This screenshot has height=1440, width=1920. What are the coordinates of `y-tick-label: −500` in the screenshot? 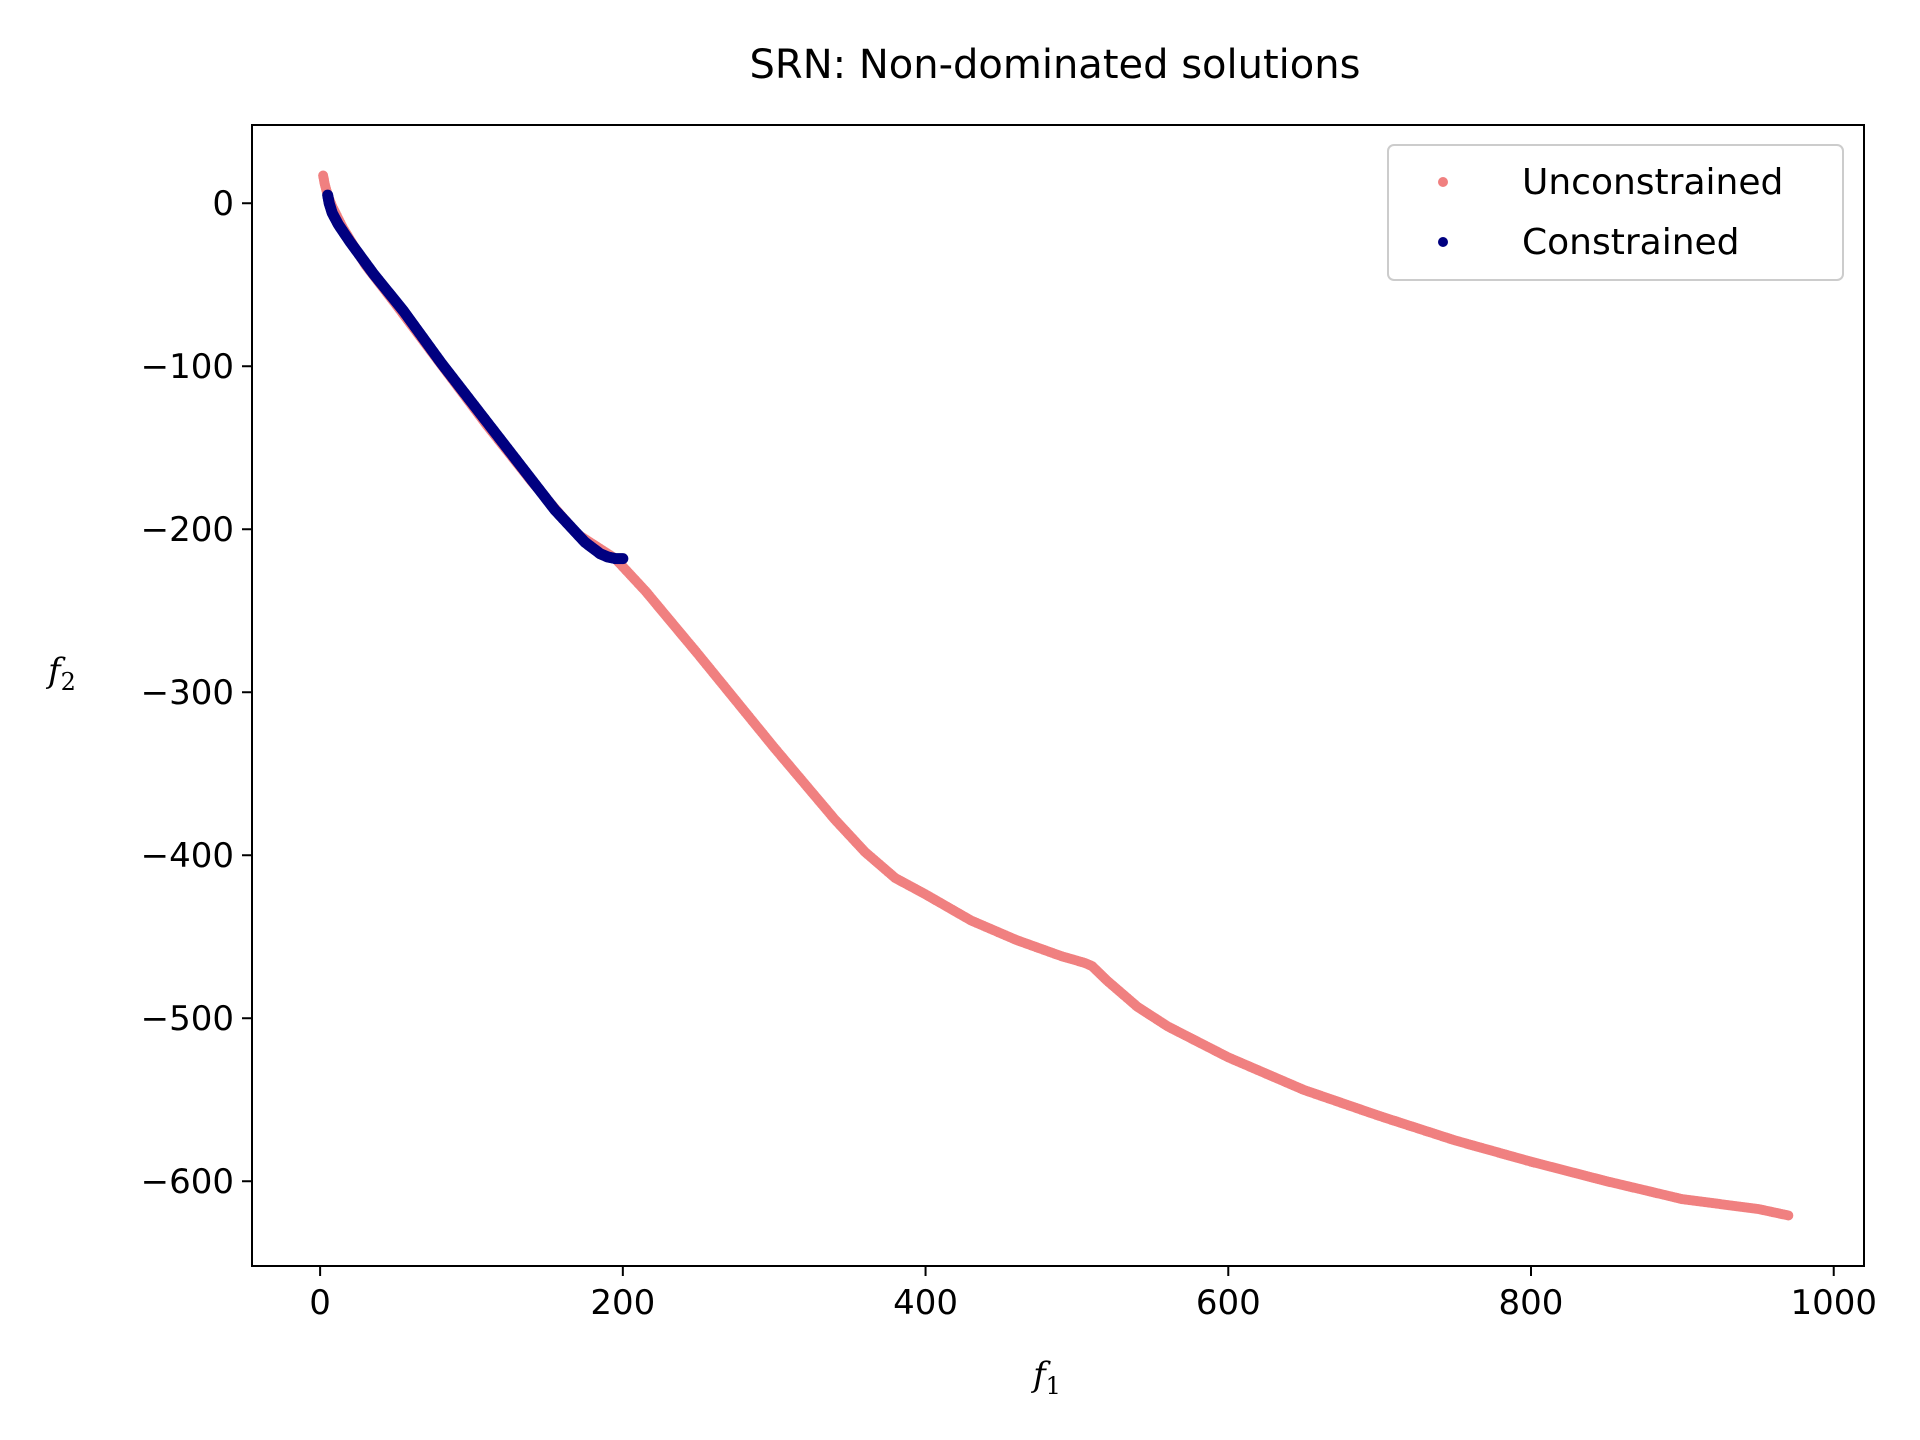 It's located at (187, 1019).